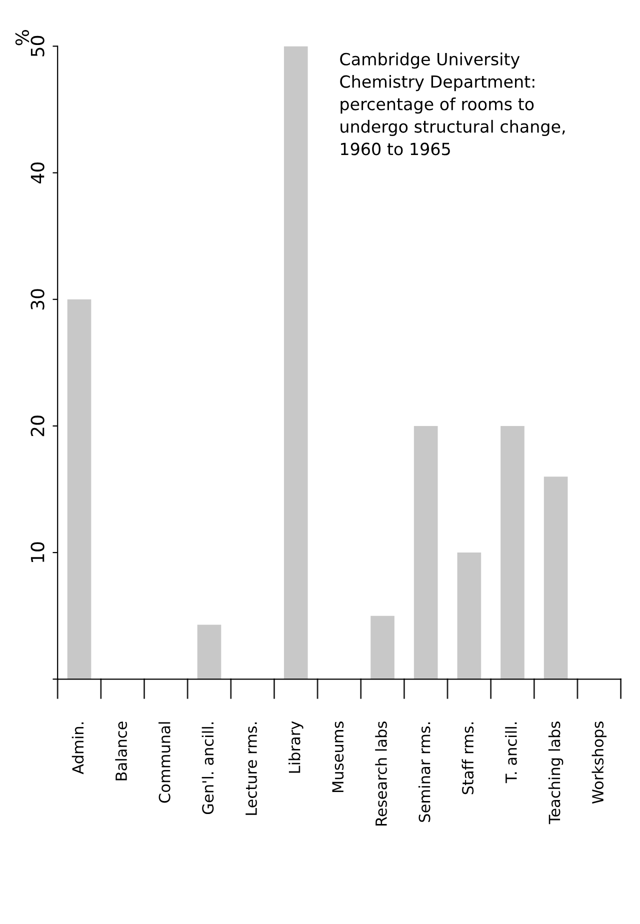  I want to click on y-tick-label: 40, so click(37, 173).